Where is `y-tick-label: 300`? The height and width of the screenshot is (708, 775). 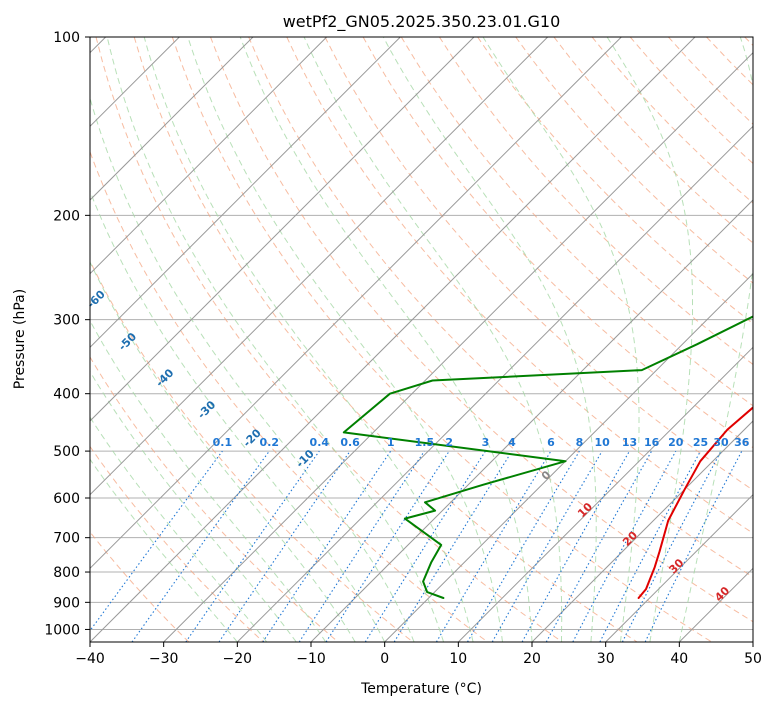 y-tick-label: 300 is located at coordinates (66, 321).